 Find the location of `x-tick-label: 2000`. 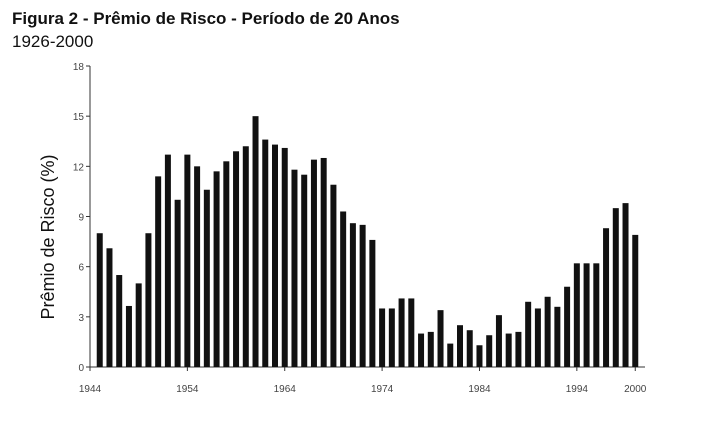

x-tick-label: 2000 is located at coordinates (635, 389).